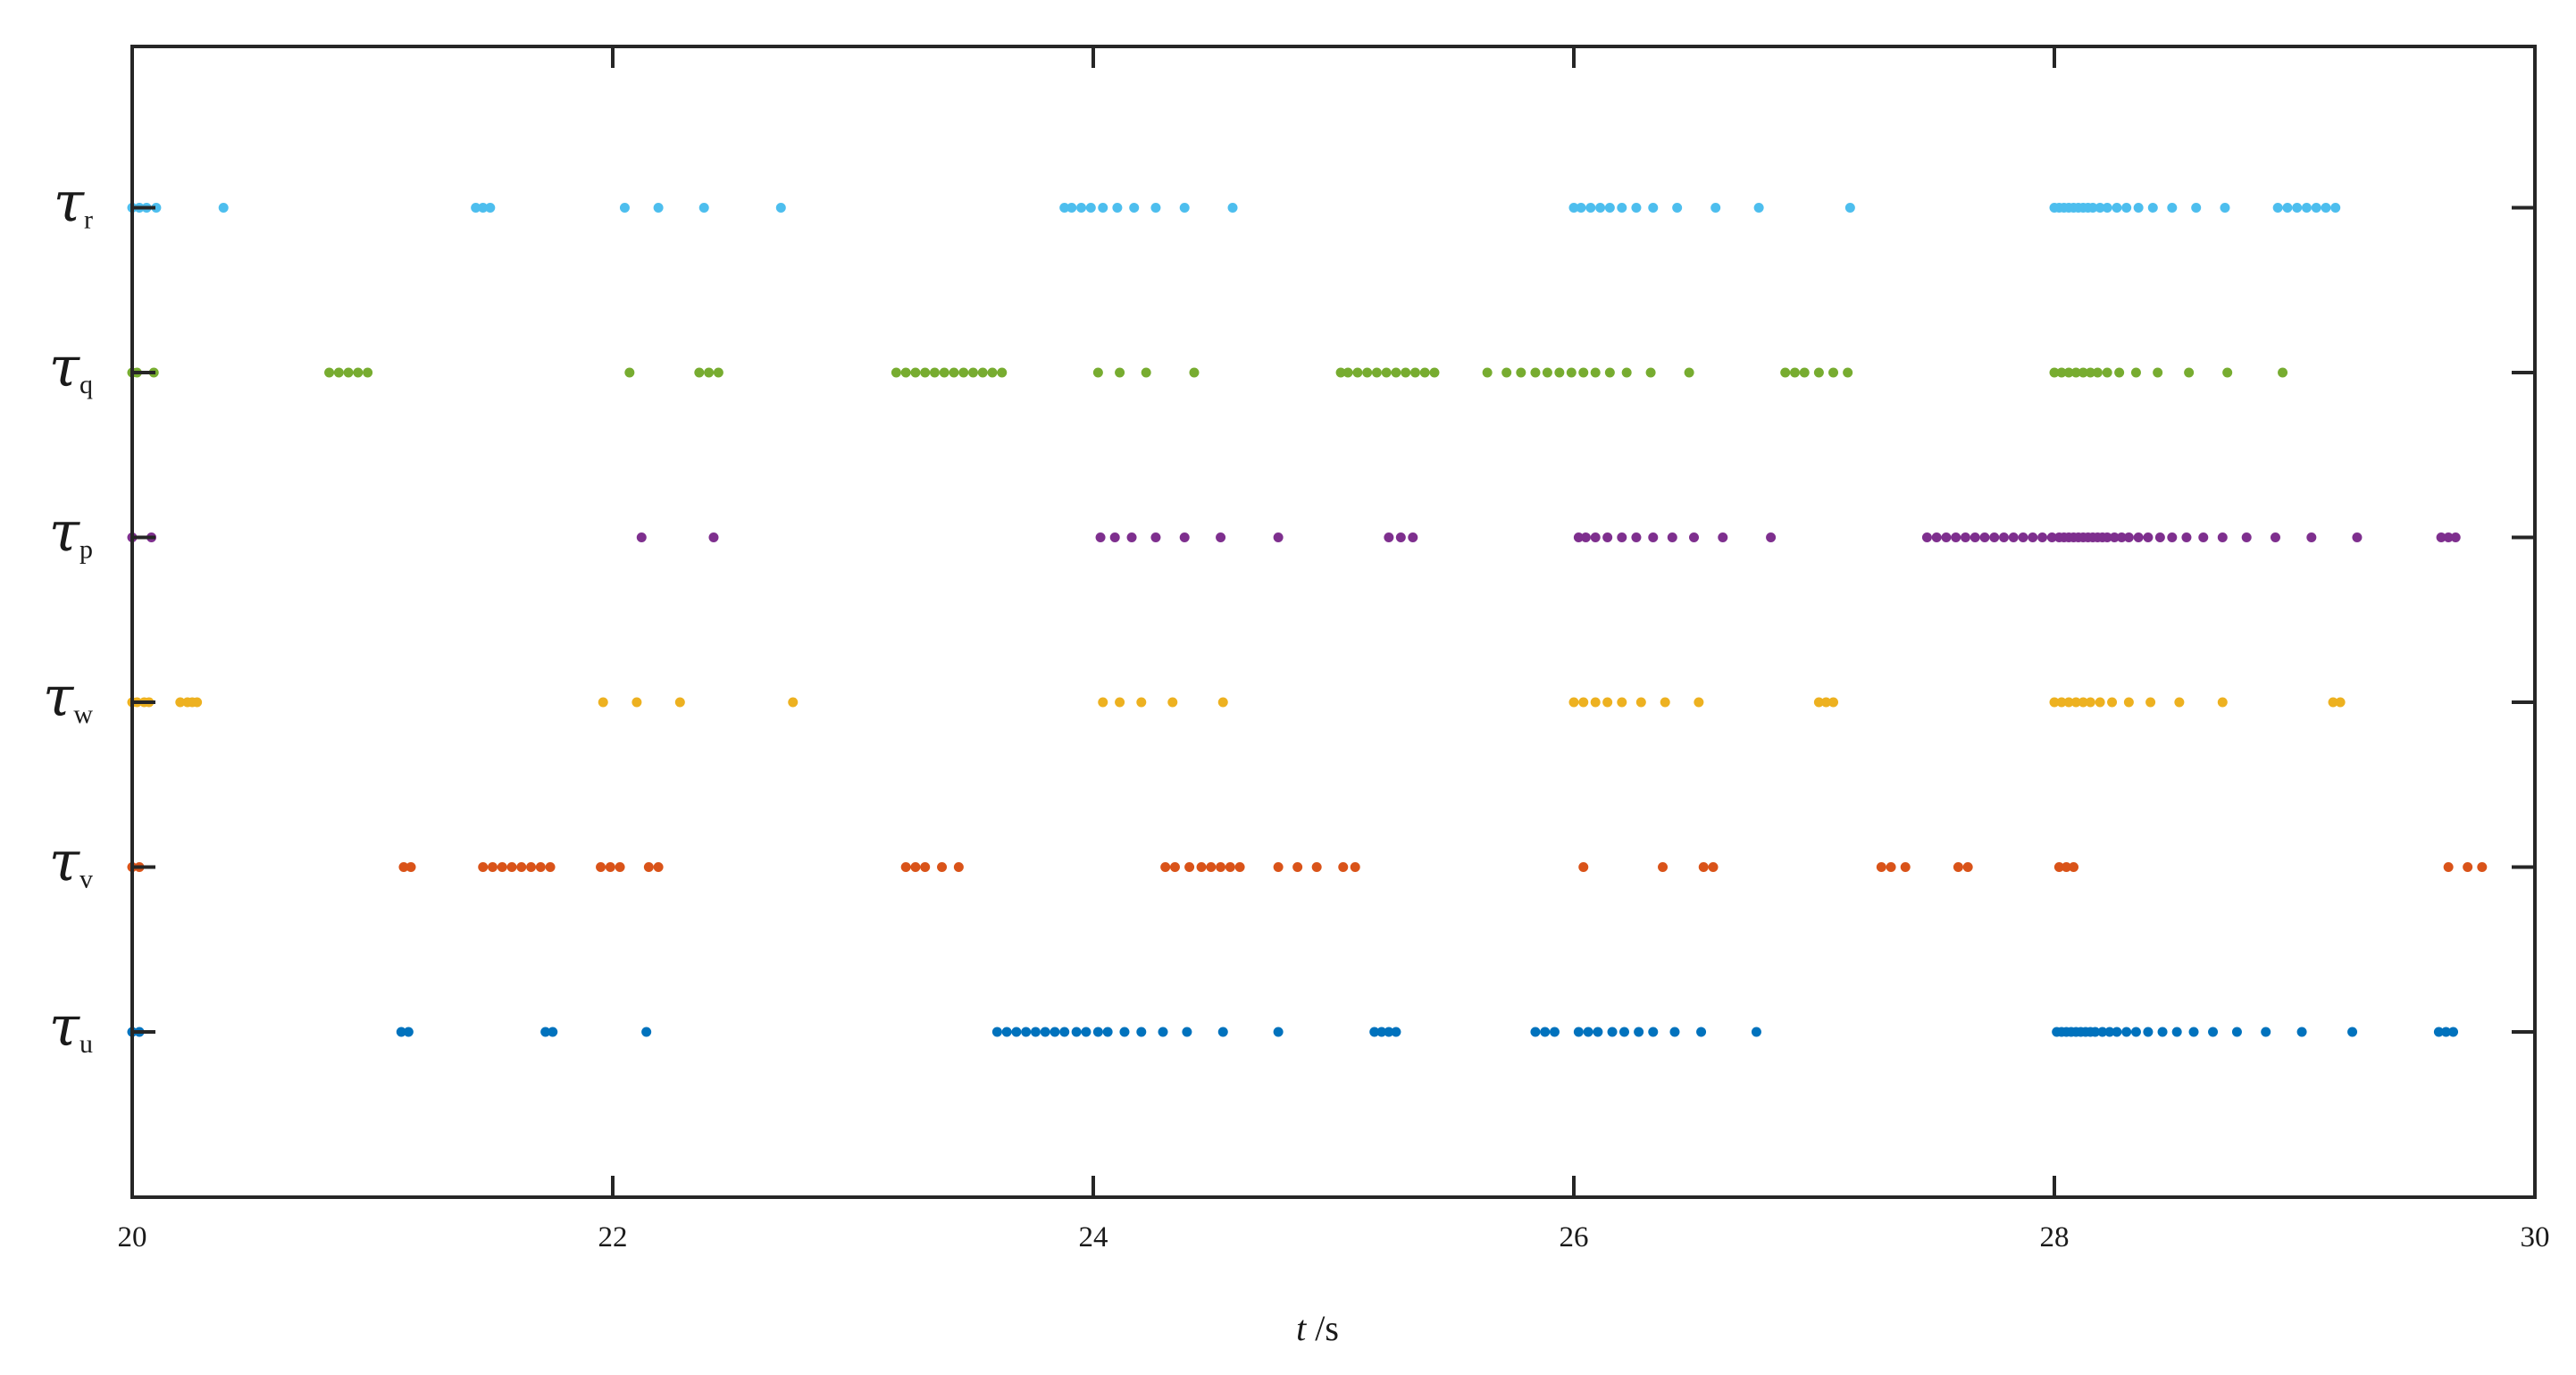 This screenshot has width=2576, height=1375. I want to click on x-tick-label: 26, so click(1575, 1237).